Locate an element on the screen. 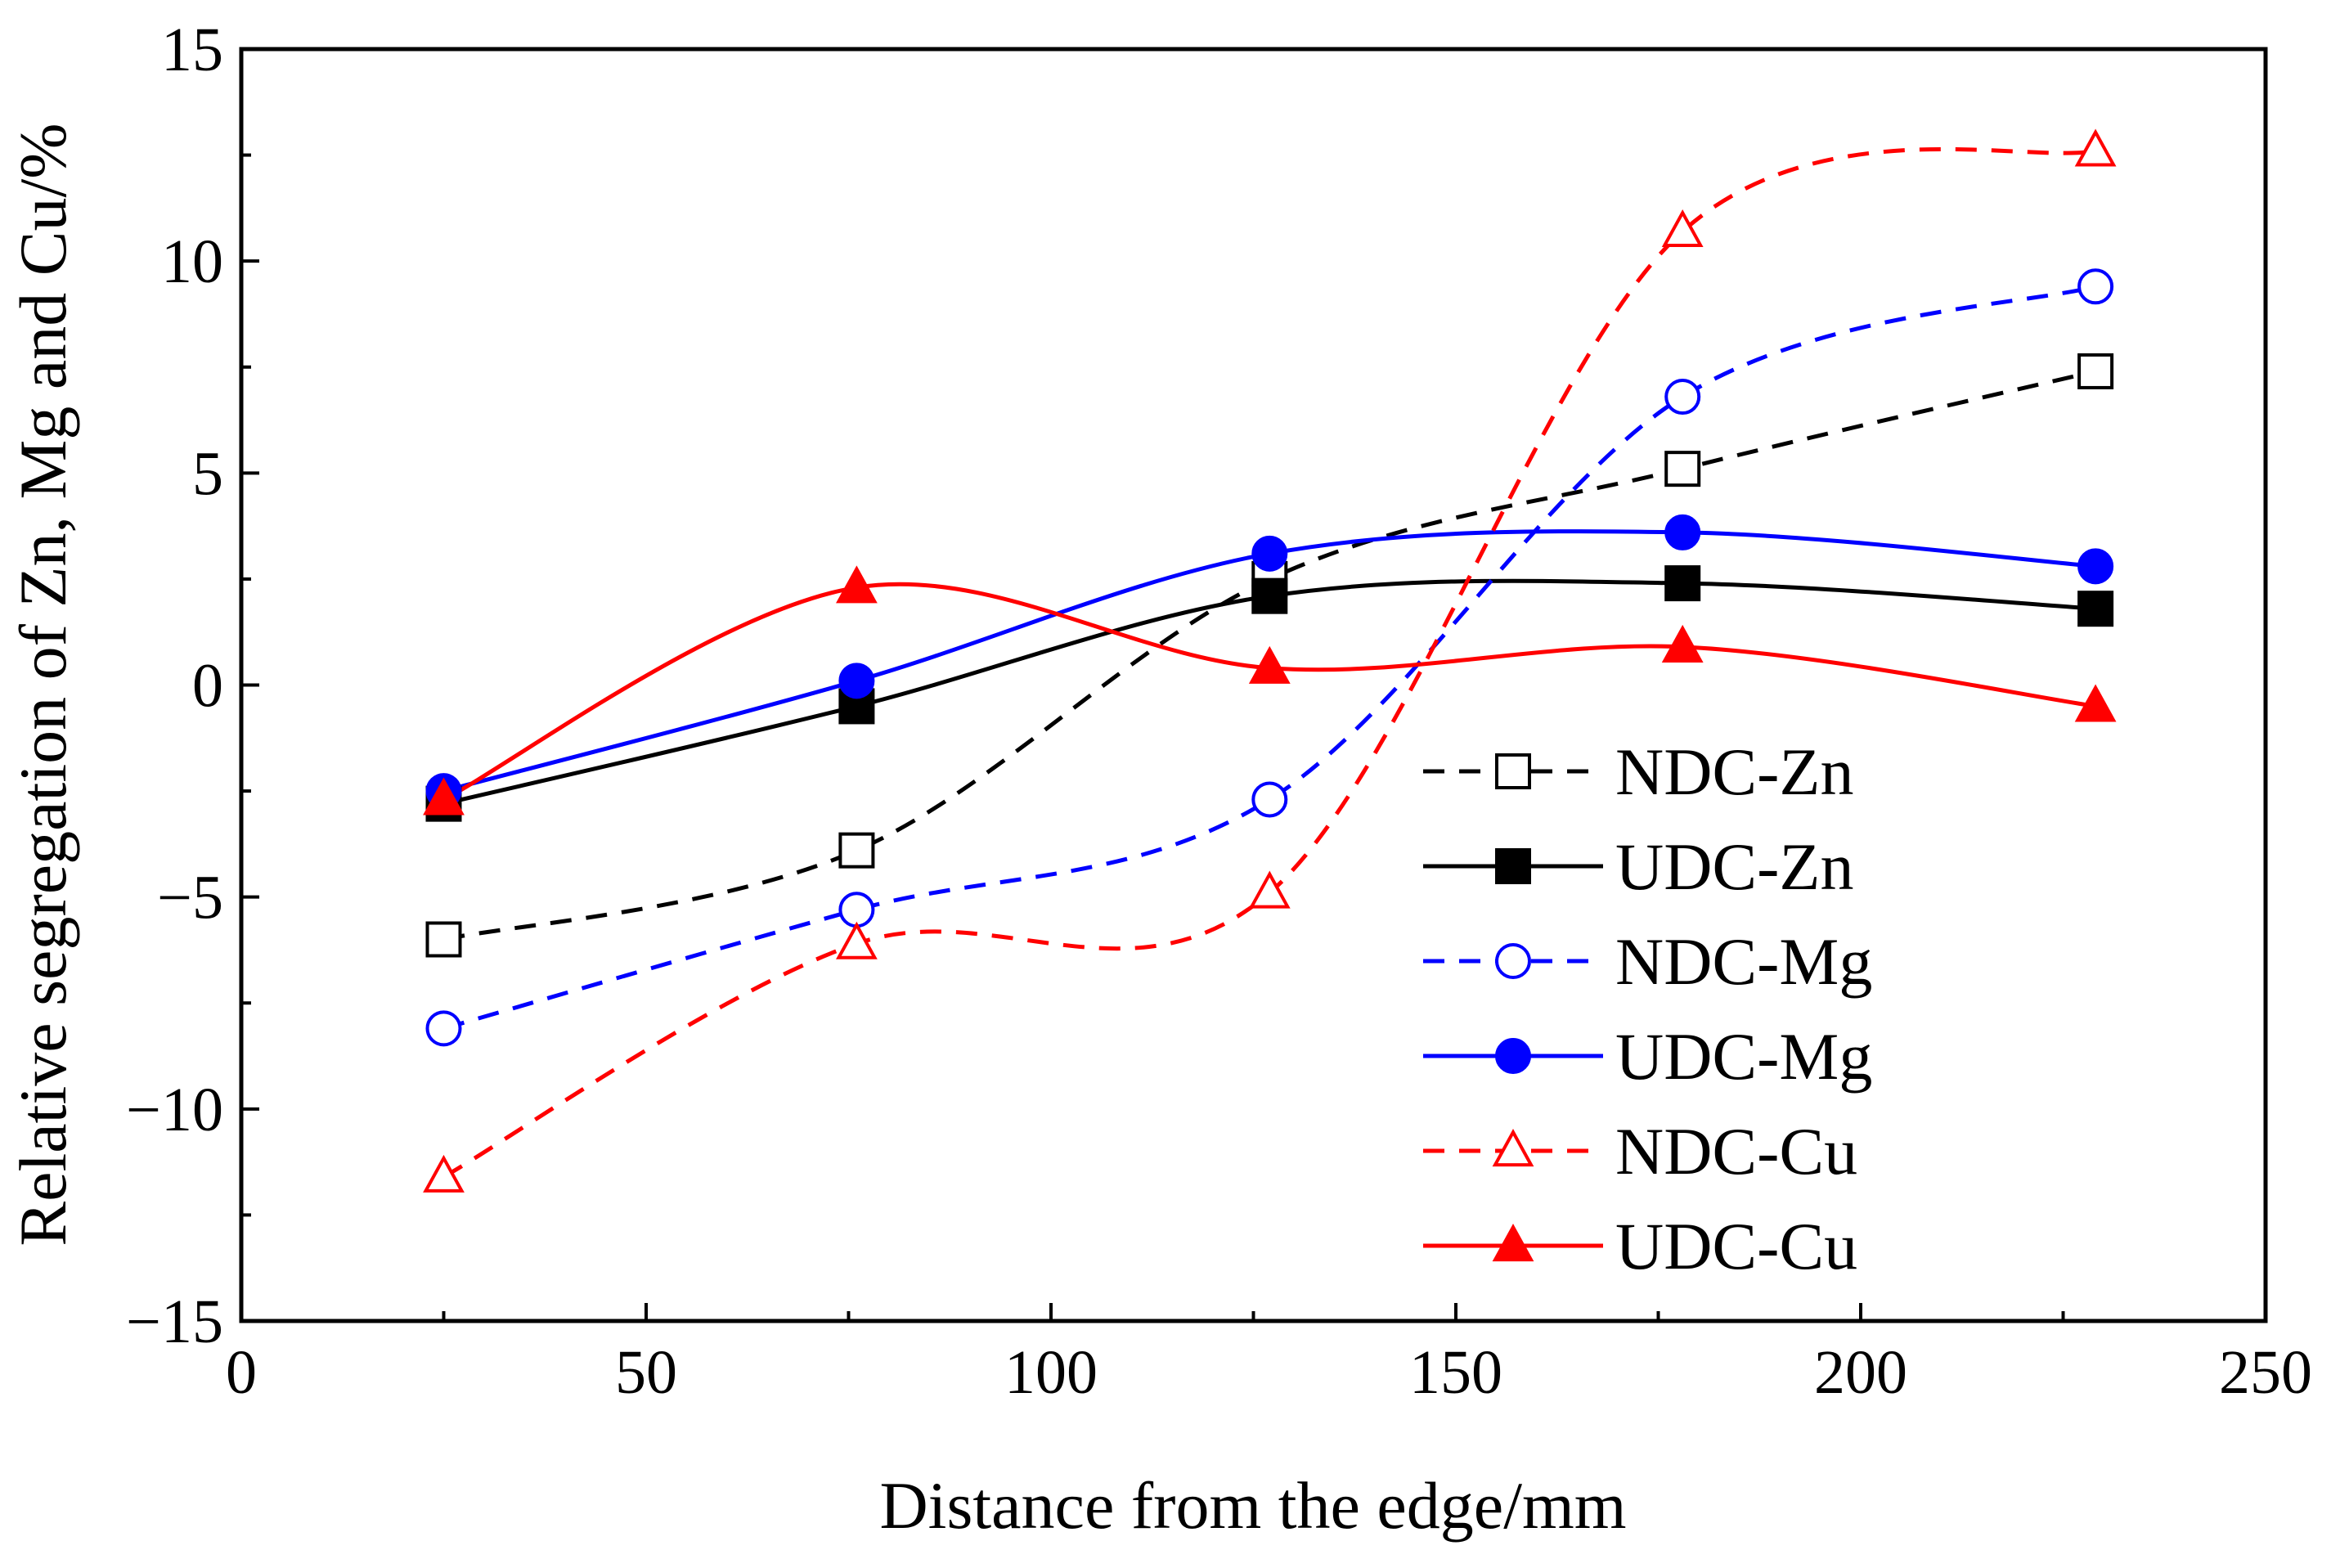 Image resolution: width=2331 pixels, height=1568 pixels. x-tick-label: 50 is located at coordinates (646, 1372).